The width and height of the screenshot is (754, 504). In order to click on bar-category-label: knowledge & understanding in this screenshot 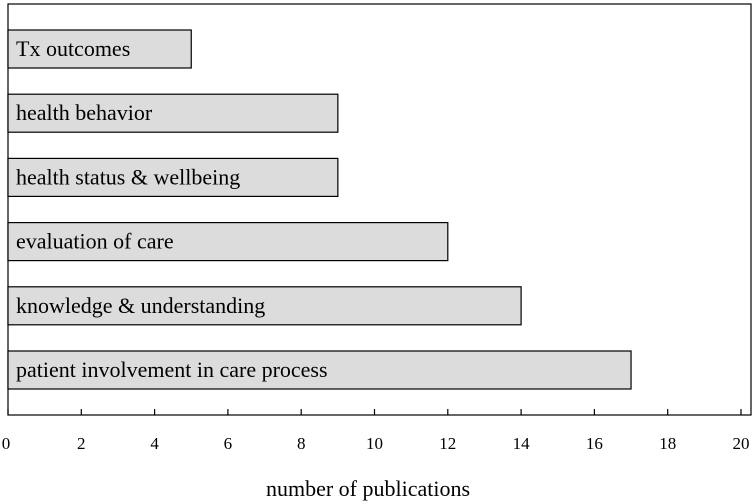, I will do `click(140, 305)`.